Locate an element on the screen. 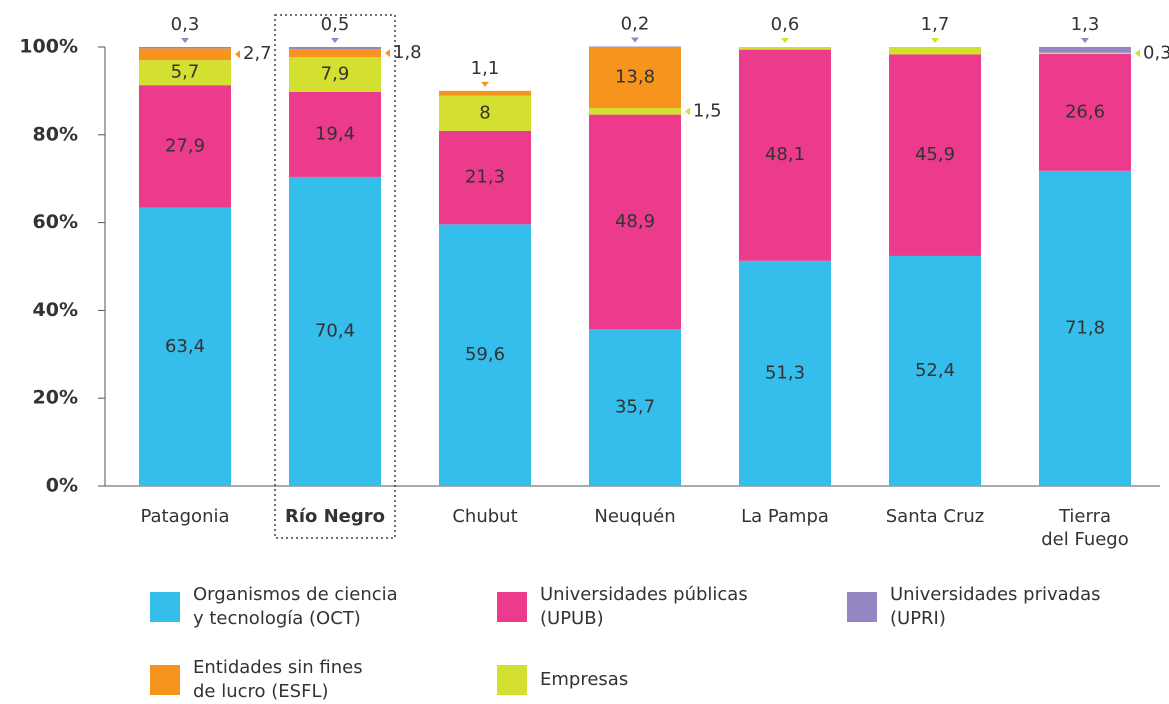 This screenshot has height=704, width=1169. data-label: 45,9 is located at coordinates (935, 154).